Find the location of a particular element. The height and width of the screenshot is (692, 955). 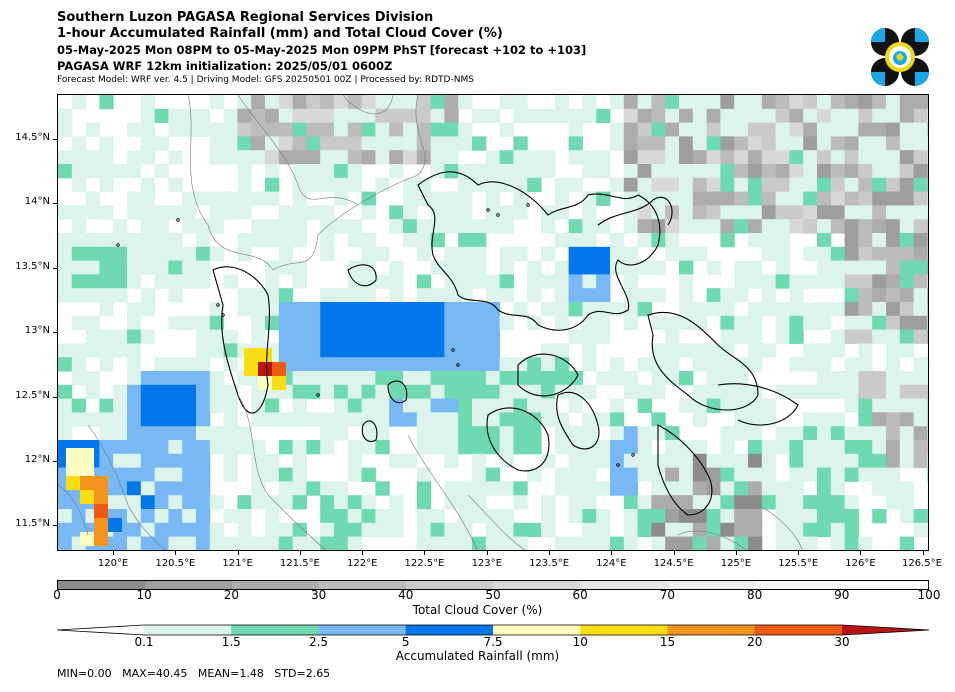

lat-label: 12.5°N is located at coordinates (32, 395).